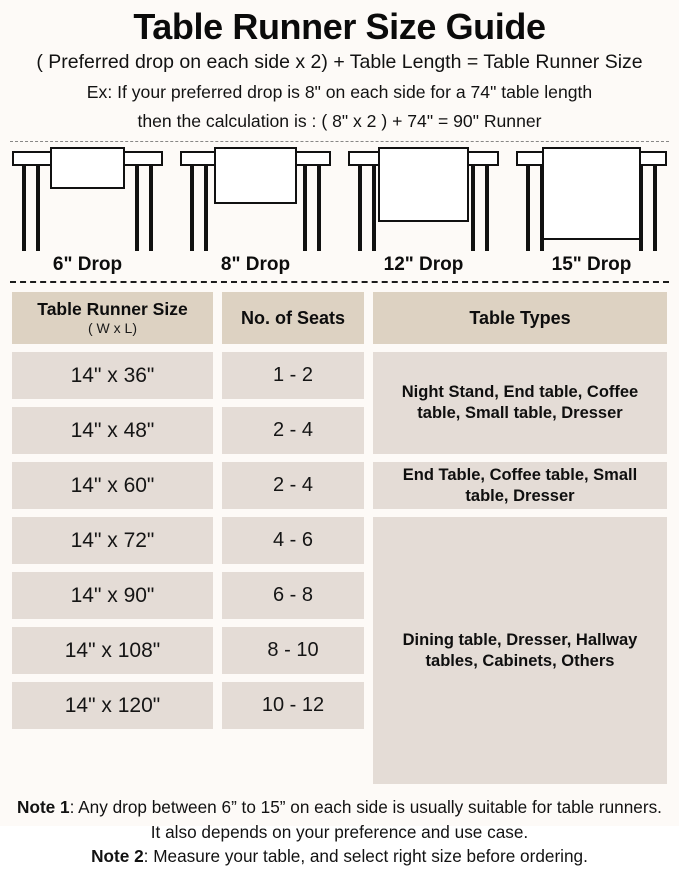 This screenshot has width=679, height=869. Describe the element at coordinates (112, 596) in the screenshot. I see `table-row: 14" x 90"` at that location.